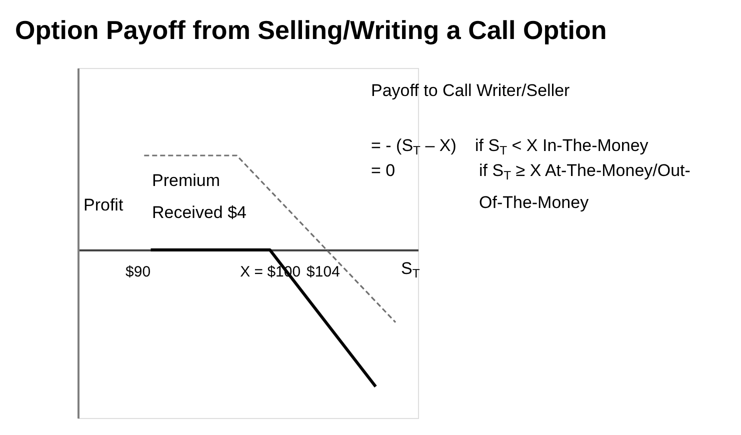 This screenshot has height=435, width=741. I want to click on annotation: = 0, so click(383, 170).